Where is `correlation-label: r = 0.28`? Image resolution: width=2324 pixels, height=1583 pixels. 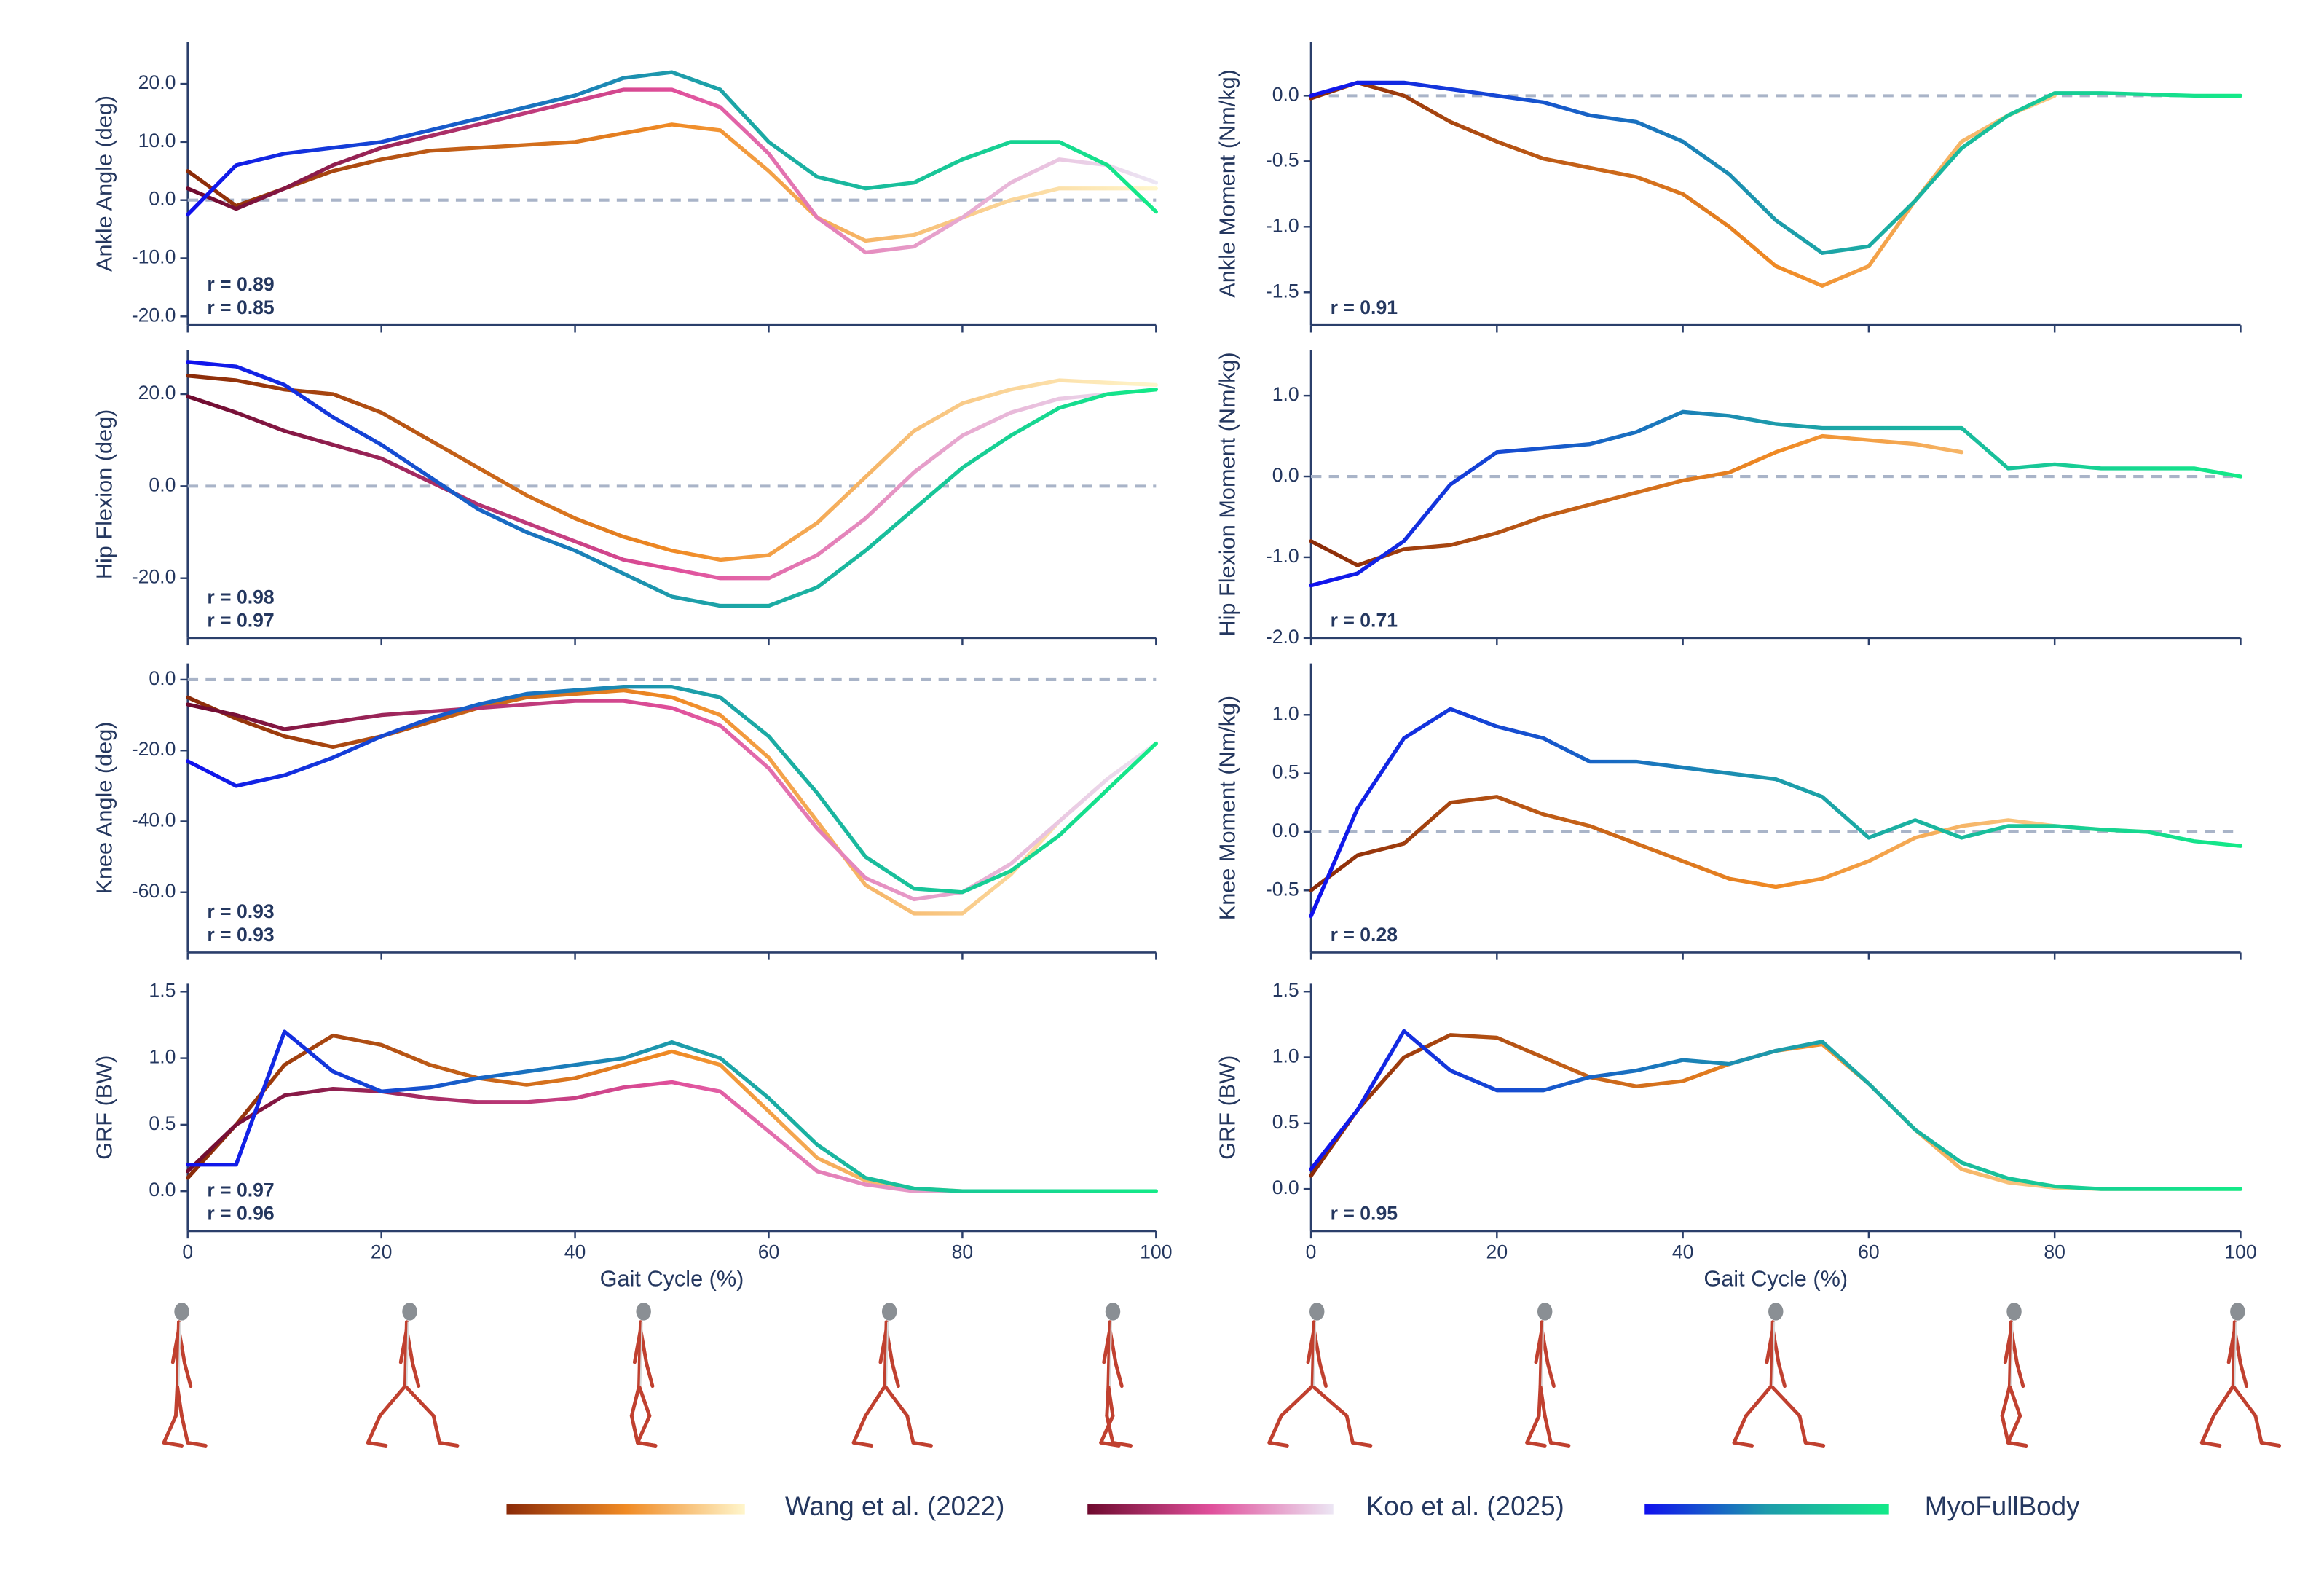
correlation-label: r = 0.28 is located at coordinates (1364, 935).